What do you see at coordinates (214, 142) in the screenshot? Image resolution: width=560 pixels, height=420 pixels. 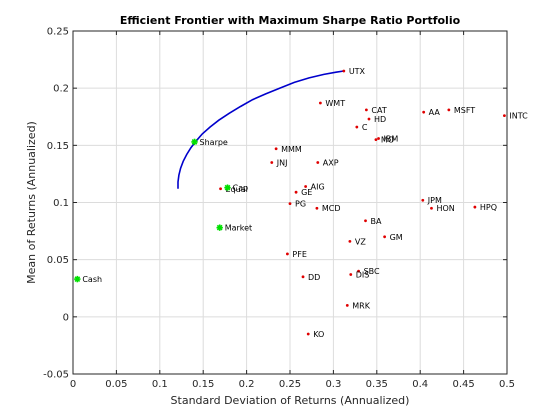 I see `portfolio-label: Sharpe` at bounding box center [214, 142].